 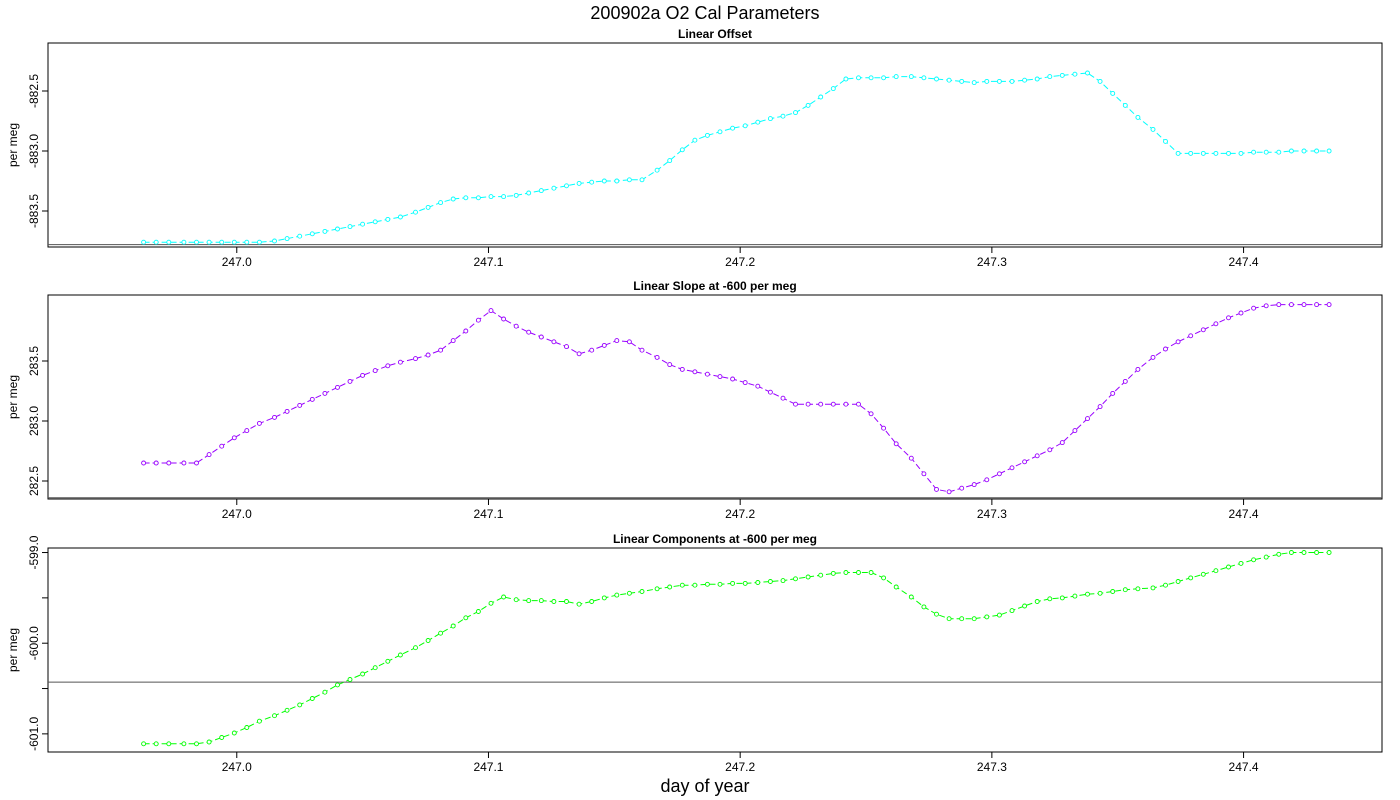 I want to click on linear-offset-x-tick-label: 247.4, so click(x=1244, y=262).